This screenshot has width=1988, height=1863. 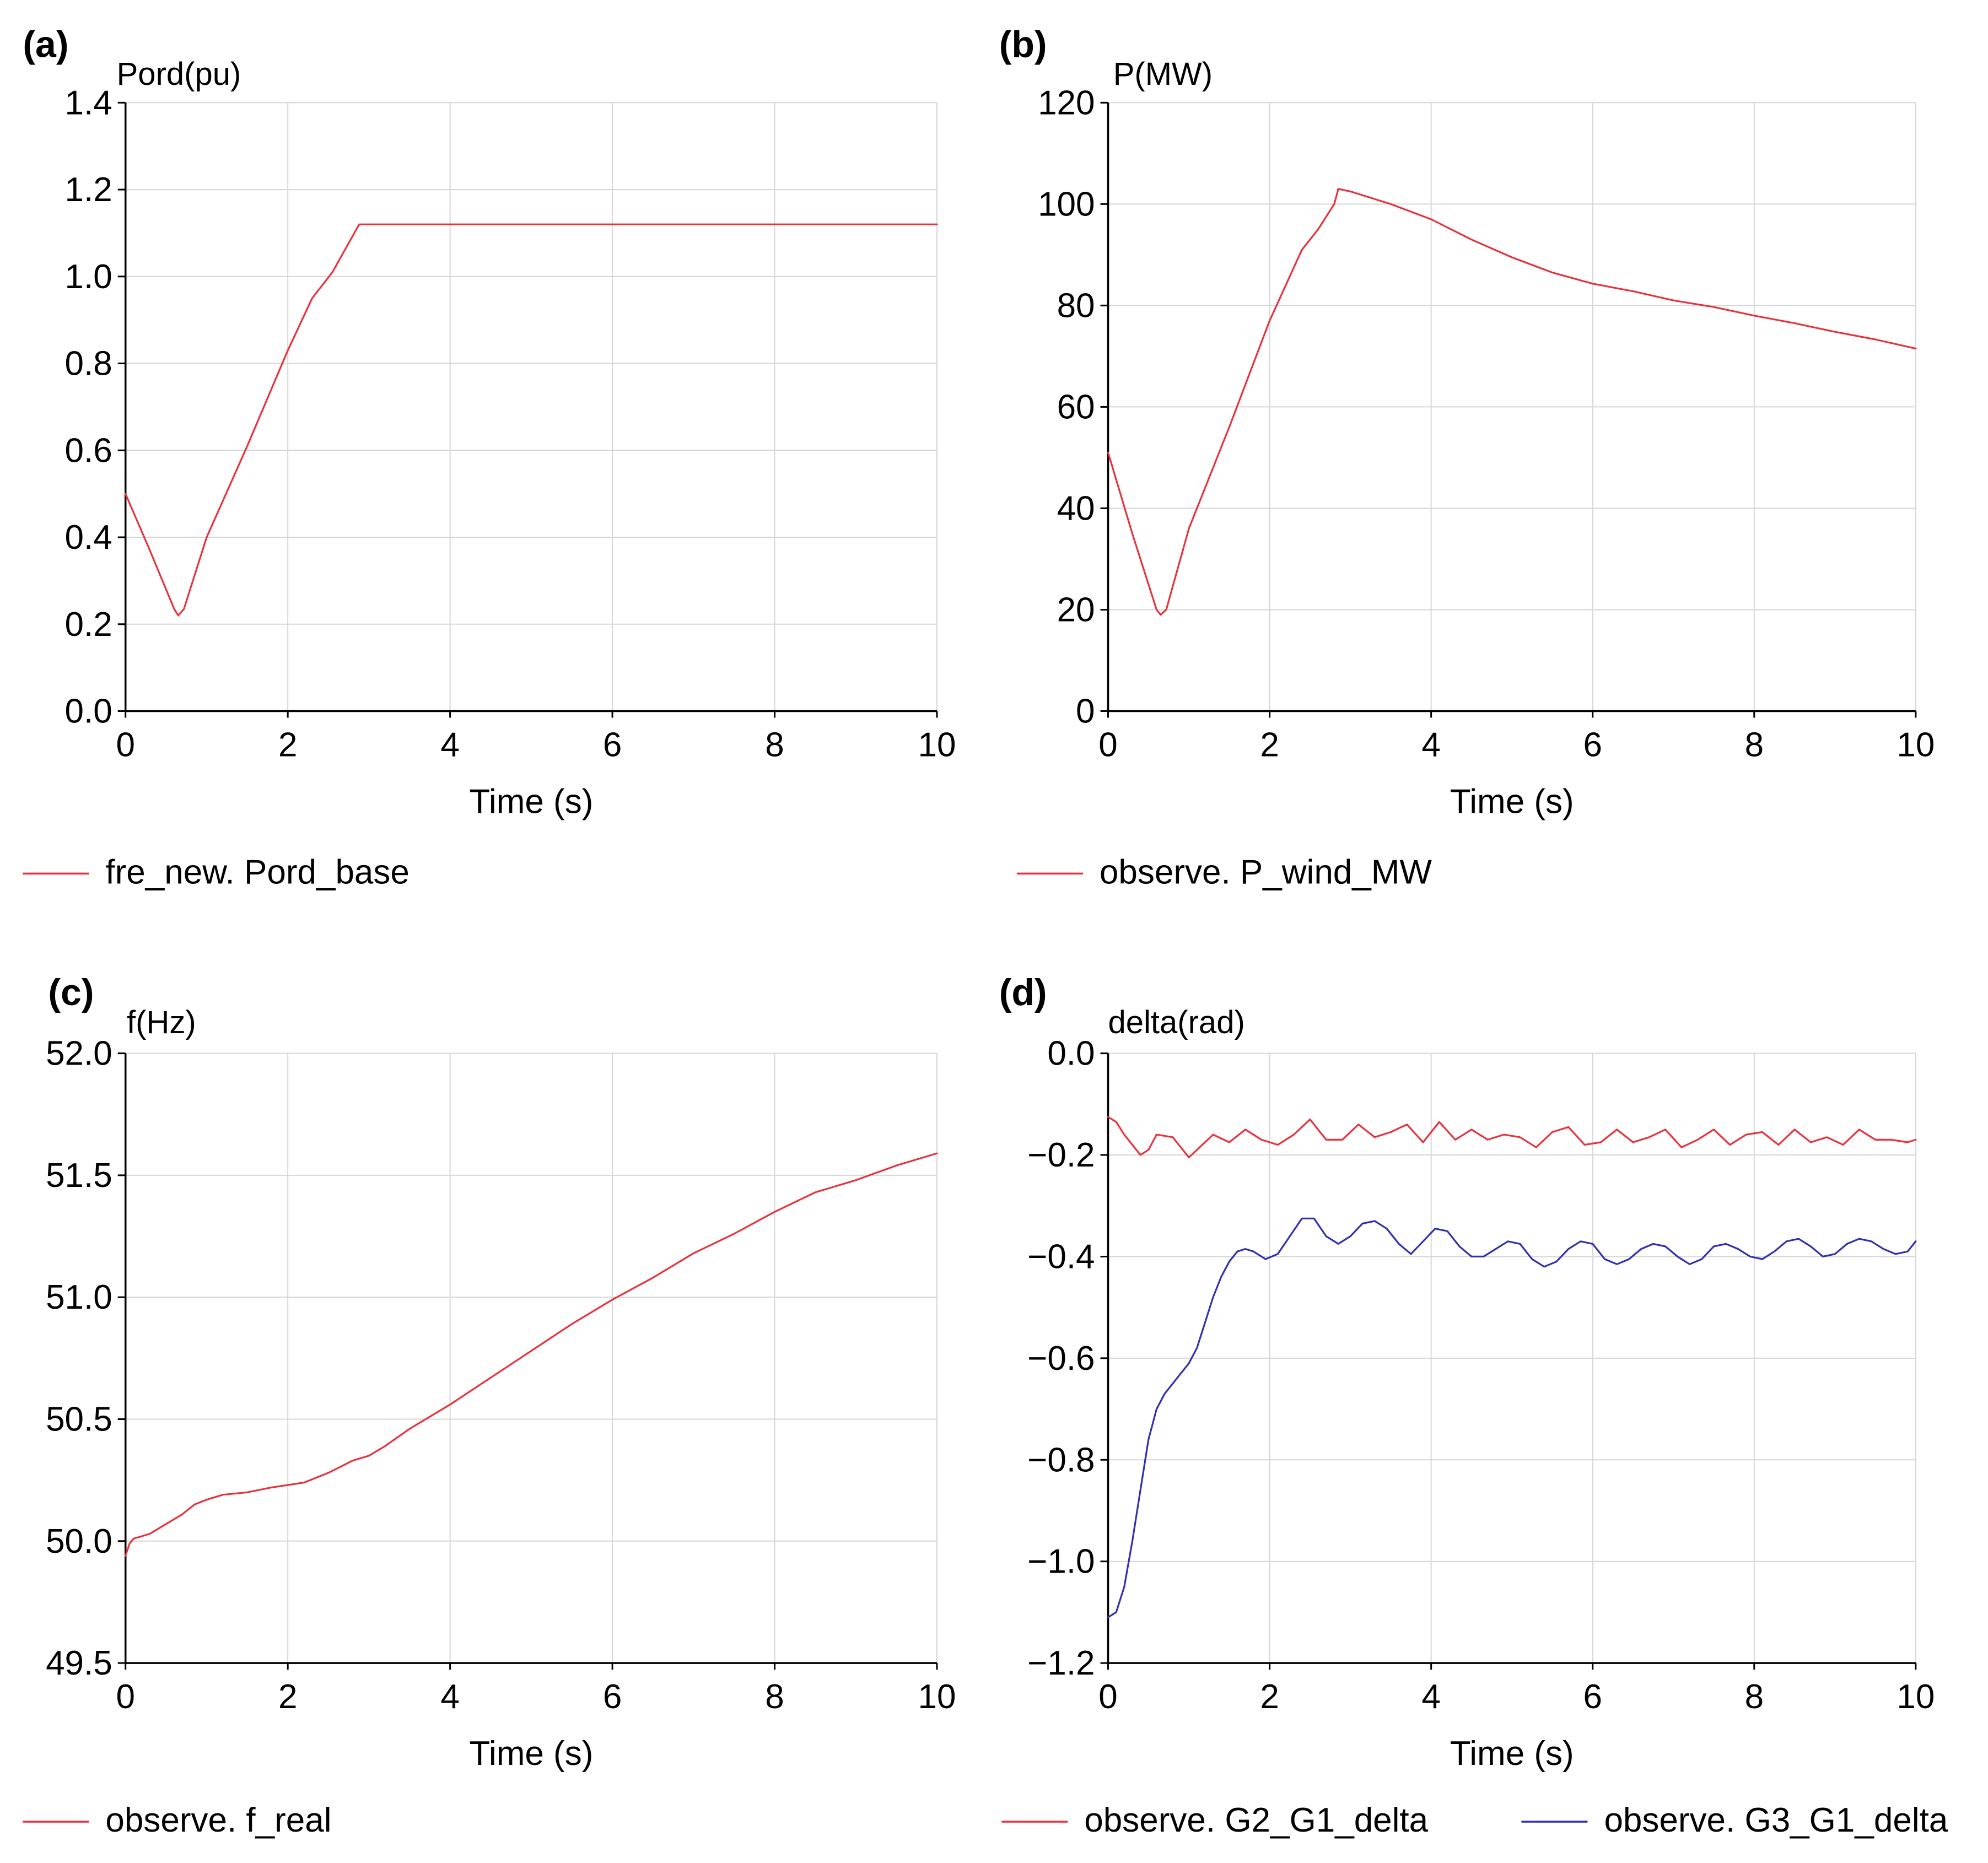 I want to click on y-tick-label: 120, so click(x=1066, y=103).